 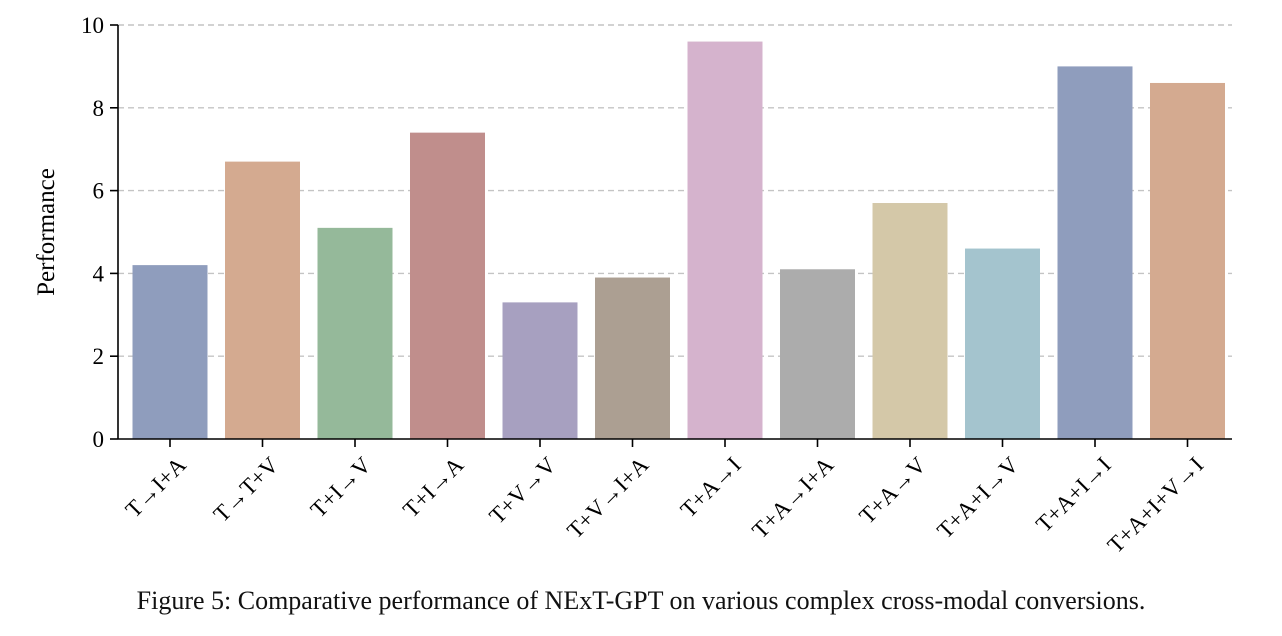 I want to click on x-tick-label: T+I→A, so click(x=433, y=487).